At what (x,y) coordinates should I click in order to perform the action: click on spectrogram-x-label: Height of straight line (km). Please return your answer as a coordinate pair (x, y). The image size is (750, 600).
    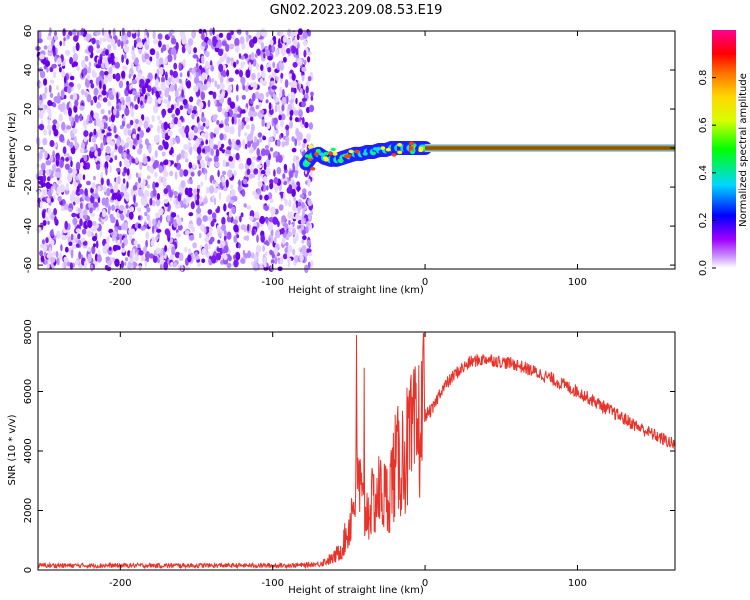
    Looking at the image, I should click on (356, 290).